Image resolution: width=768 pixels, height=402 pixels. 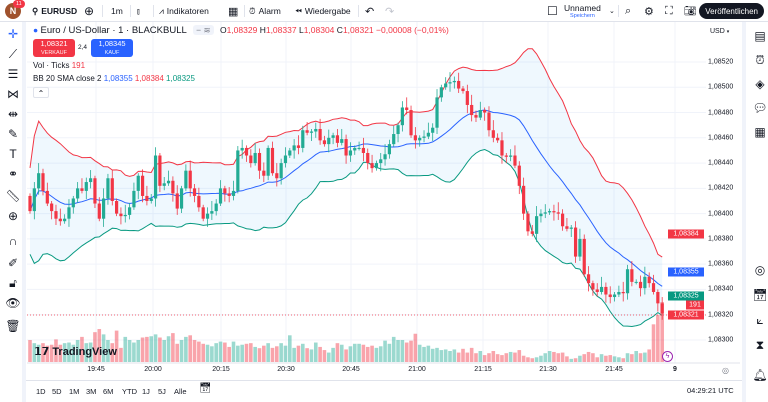 What do you see at coordinates (117, 11) in the screenshot?
I see `interval-button: 1m` at bounding box center [117, 11].